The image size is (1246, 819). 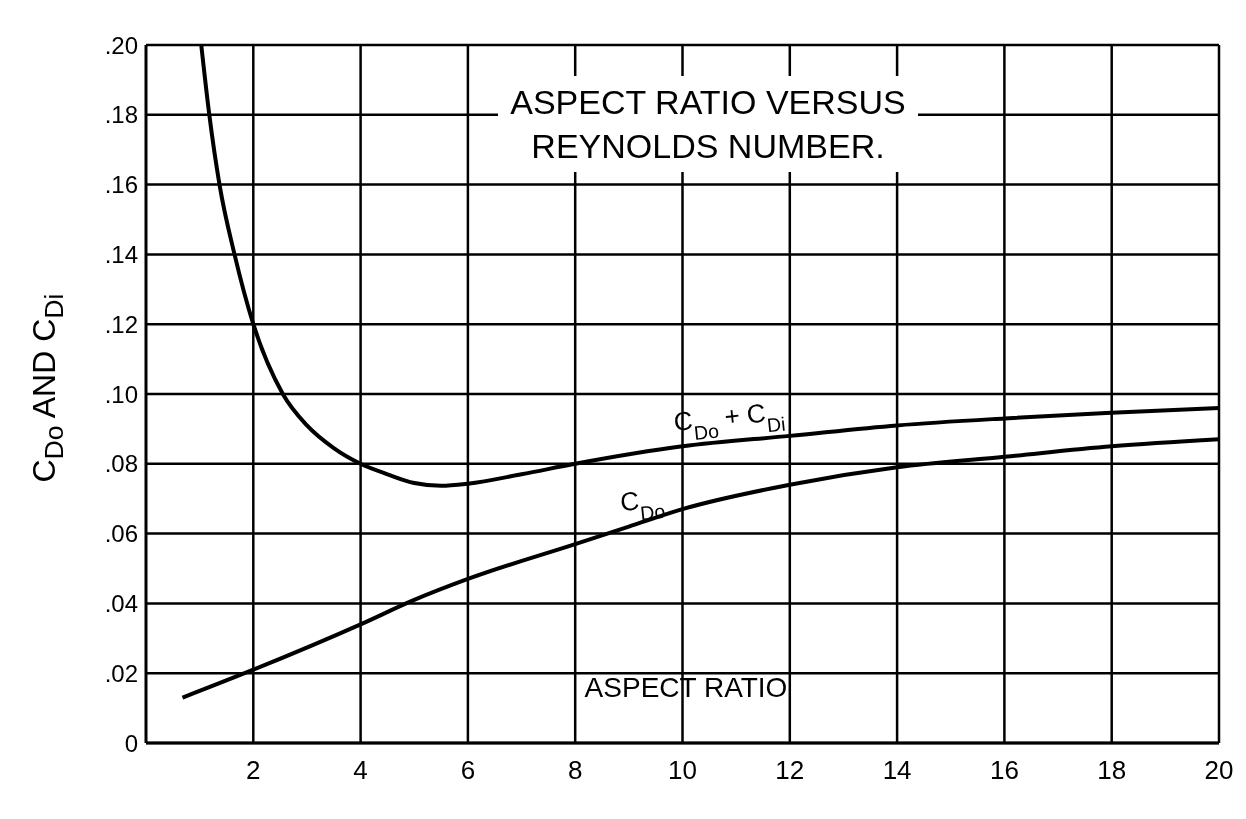 What do you see at coordinates (708, 124) in the screenshot?
I see `text: ASPECT RATIO VERSUS REYNOLDS NUMBER.` at bounding box center [708, 124].